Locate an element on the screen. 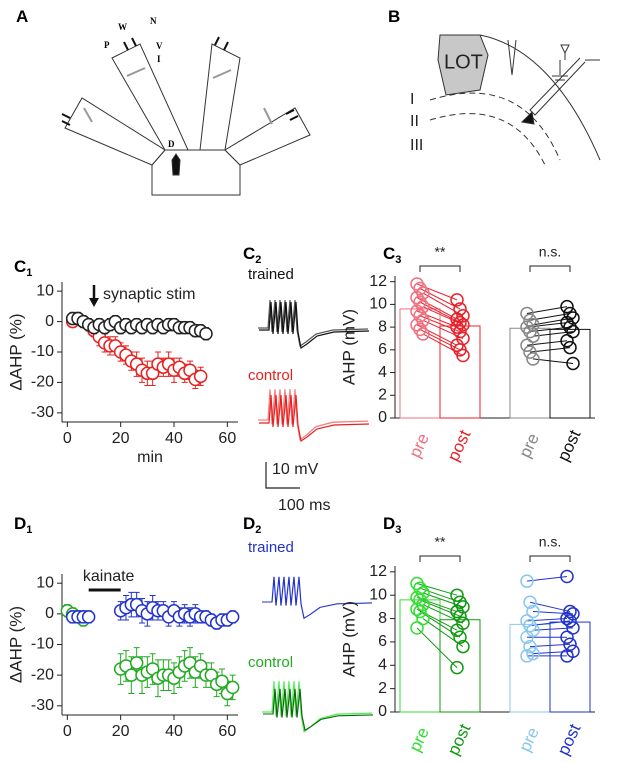  x-axis-label: min is located at coordinates (150, 457).